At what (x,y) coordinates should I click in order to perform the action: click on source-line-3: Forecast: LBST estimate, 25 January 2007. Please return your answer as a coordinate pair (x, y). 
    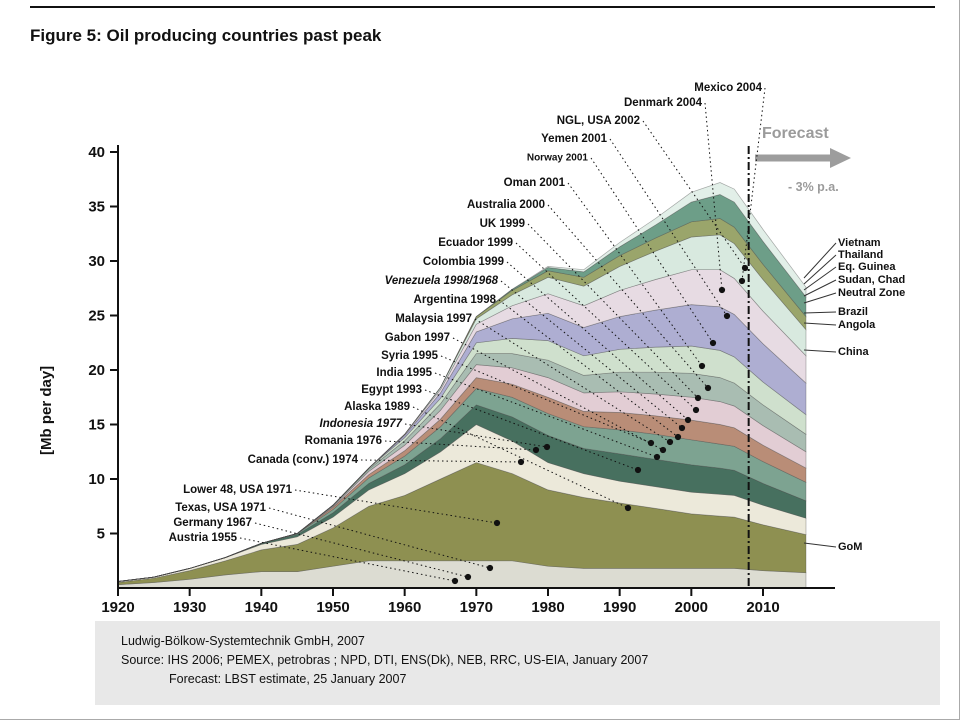
    Looking at the image, I should click on (288, 678).